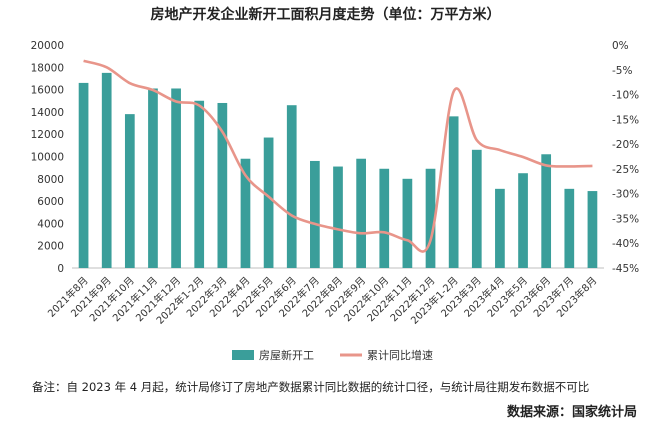  What do you see at coordinates (625, 195) in the screenshot?
I see `y-right-tick-label: -30%` at bounding box center [625, 195].